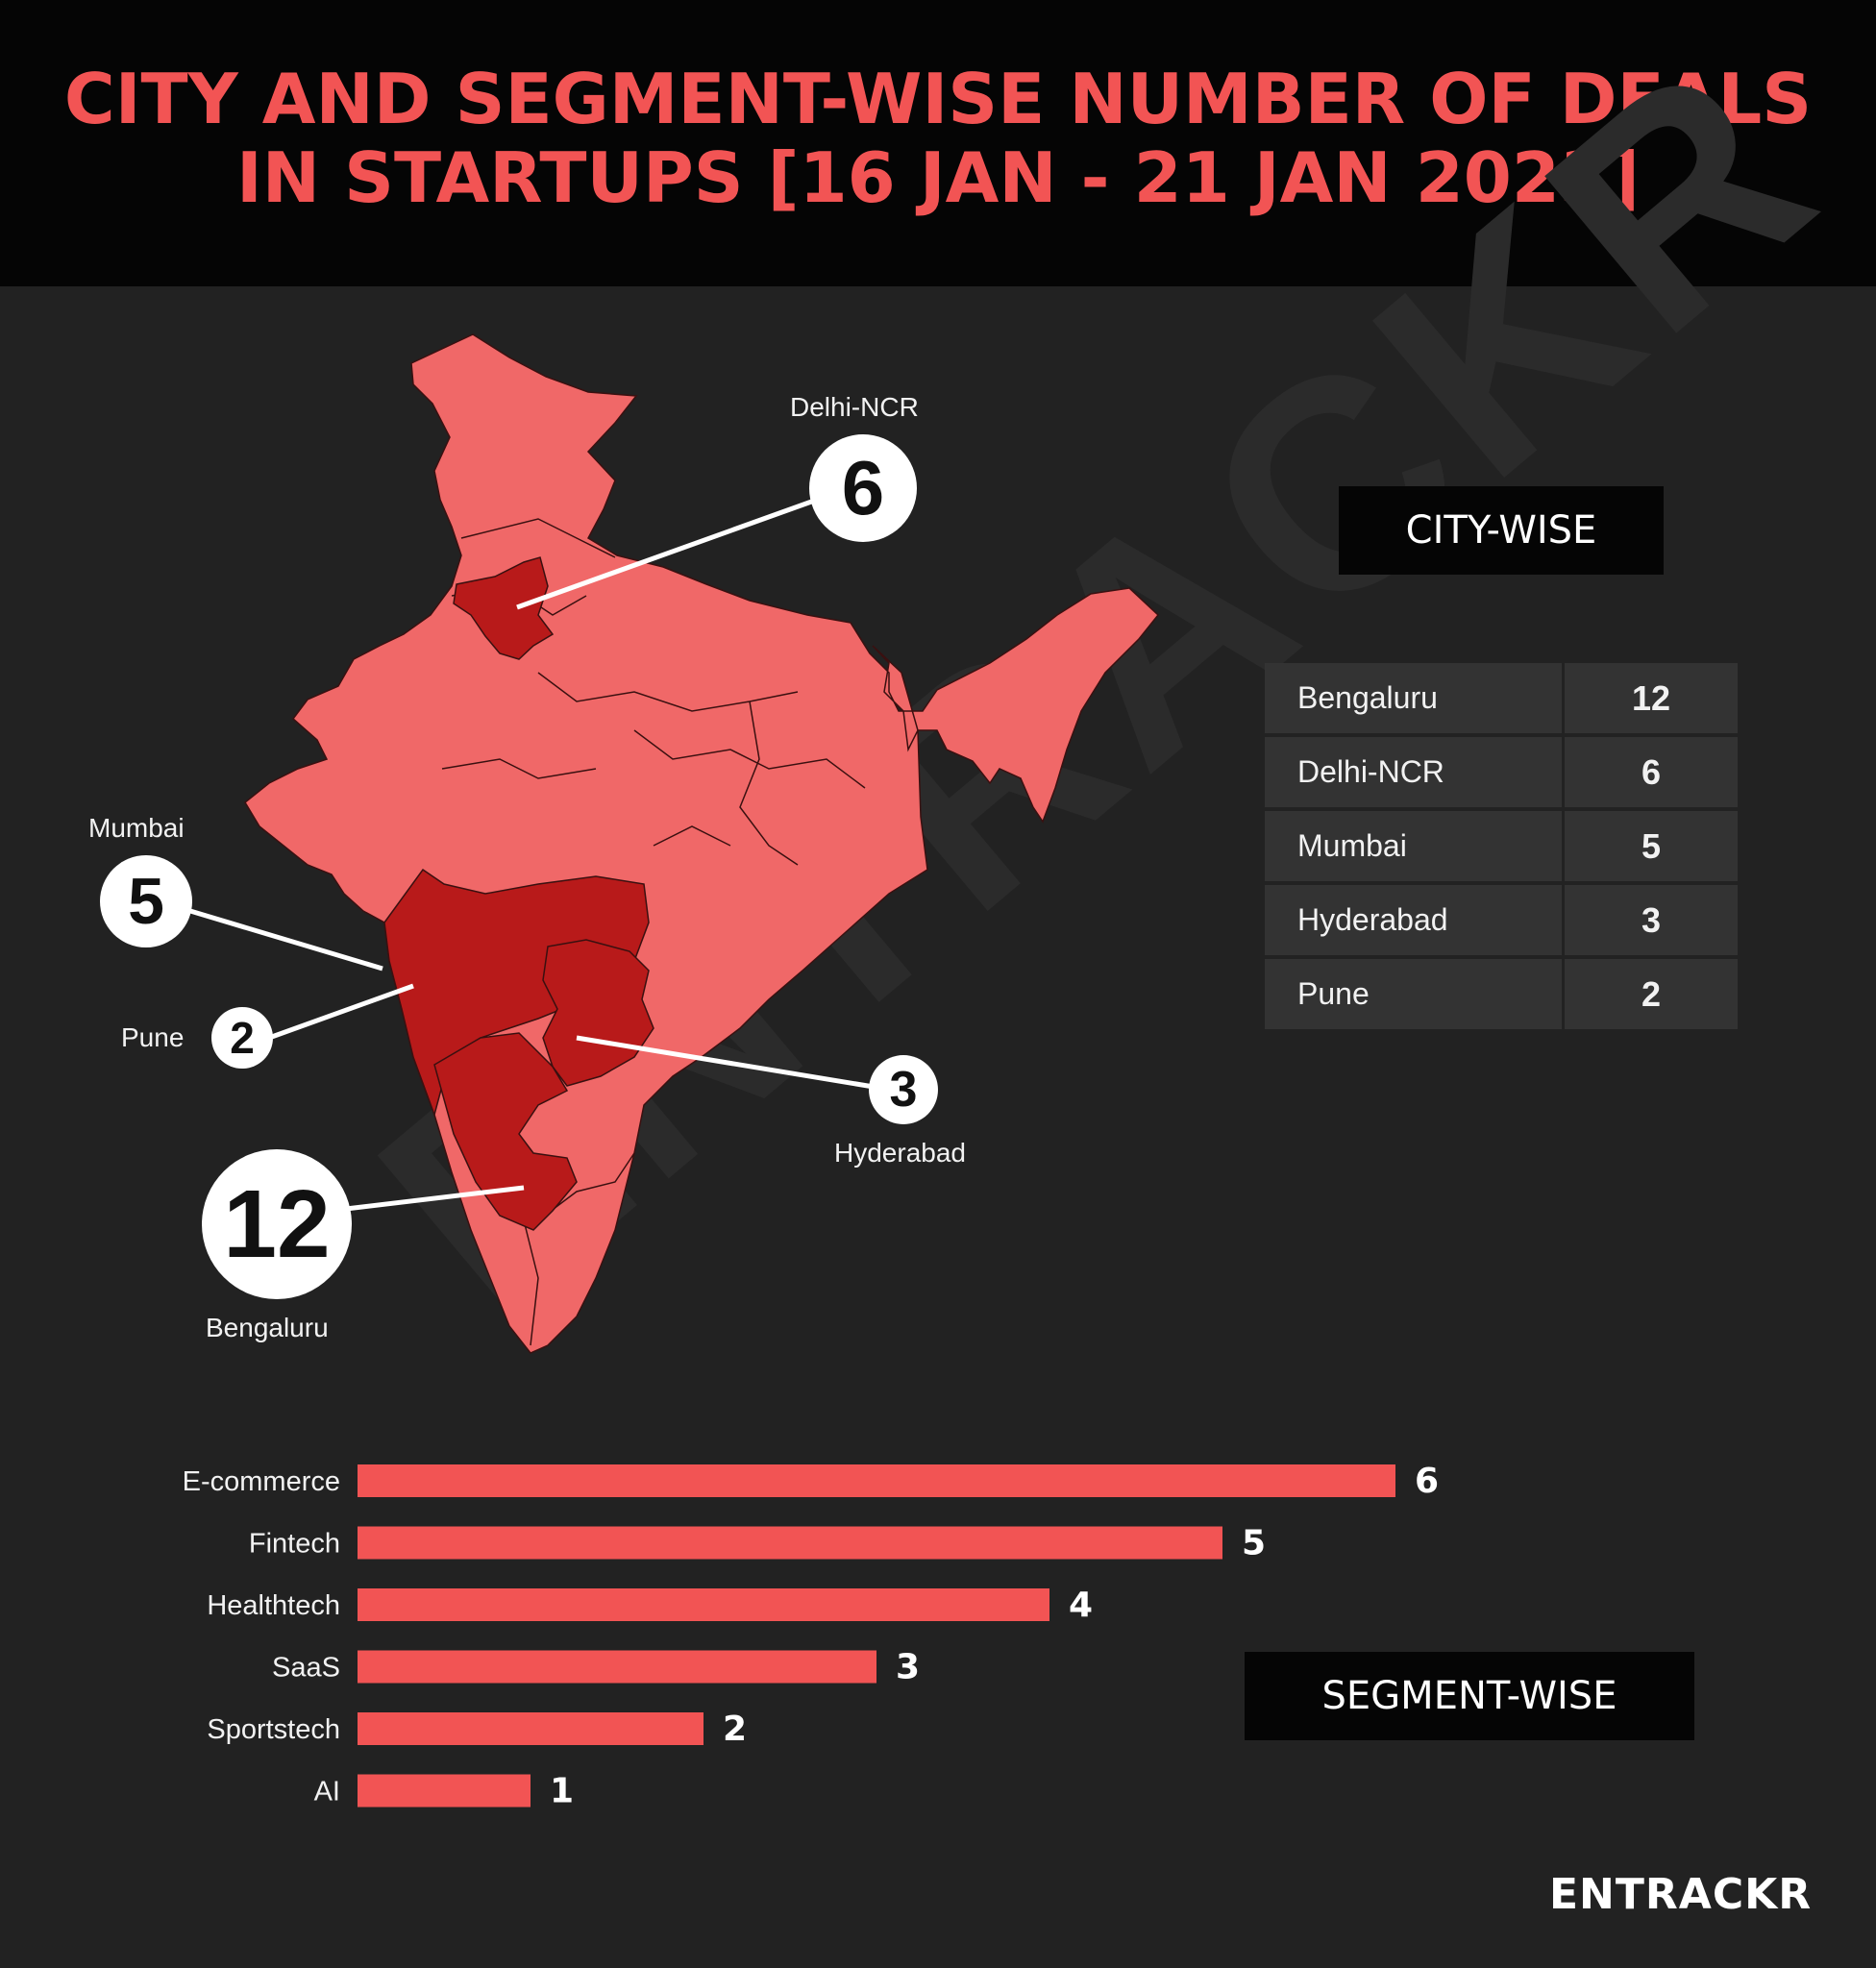  What do you see at coordinates (146, 901) in the screenshot?
I see `badge-mumbai: 5` at bounding box center [146, 901].